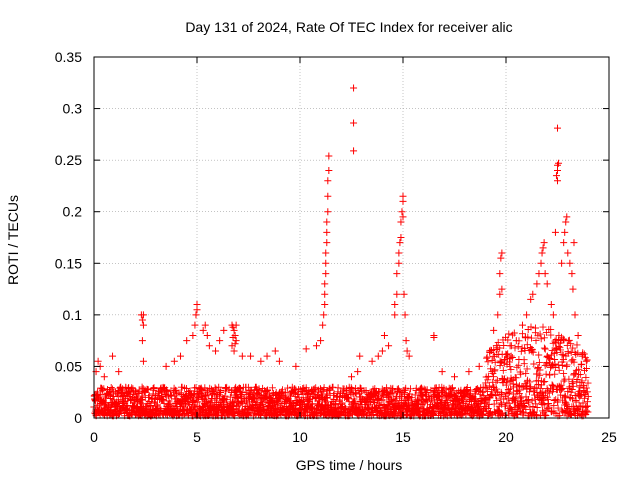 Image resolution: width=640 pixels, height=480 pixels. Describe the element at coordinates (68, 57) in the screenshot. I see `y-tick-label: 0.35` at that location.